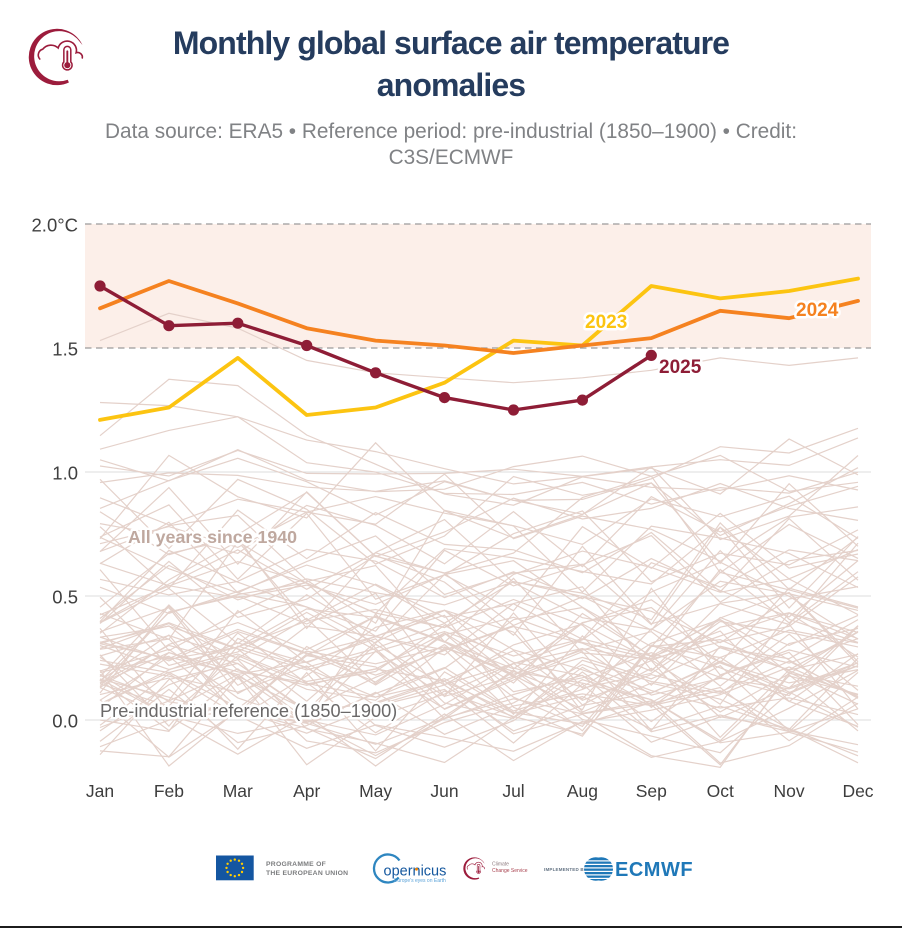  What do you see at coordinates (444, 791) in the screenshot?
I see `svg-text: Jun` at bounding box center [444, 791].